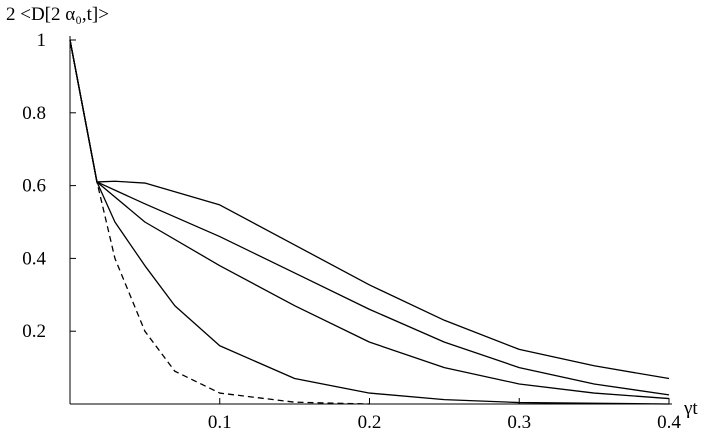 This screenshot has height=438, width=708. I want to click on x-axis-label: γt, so click(690, 408).